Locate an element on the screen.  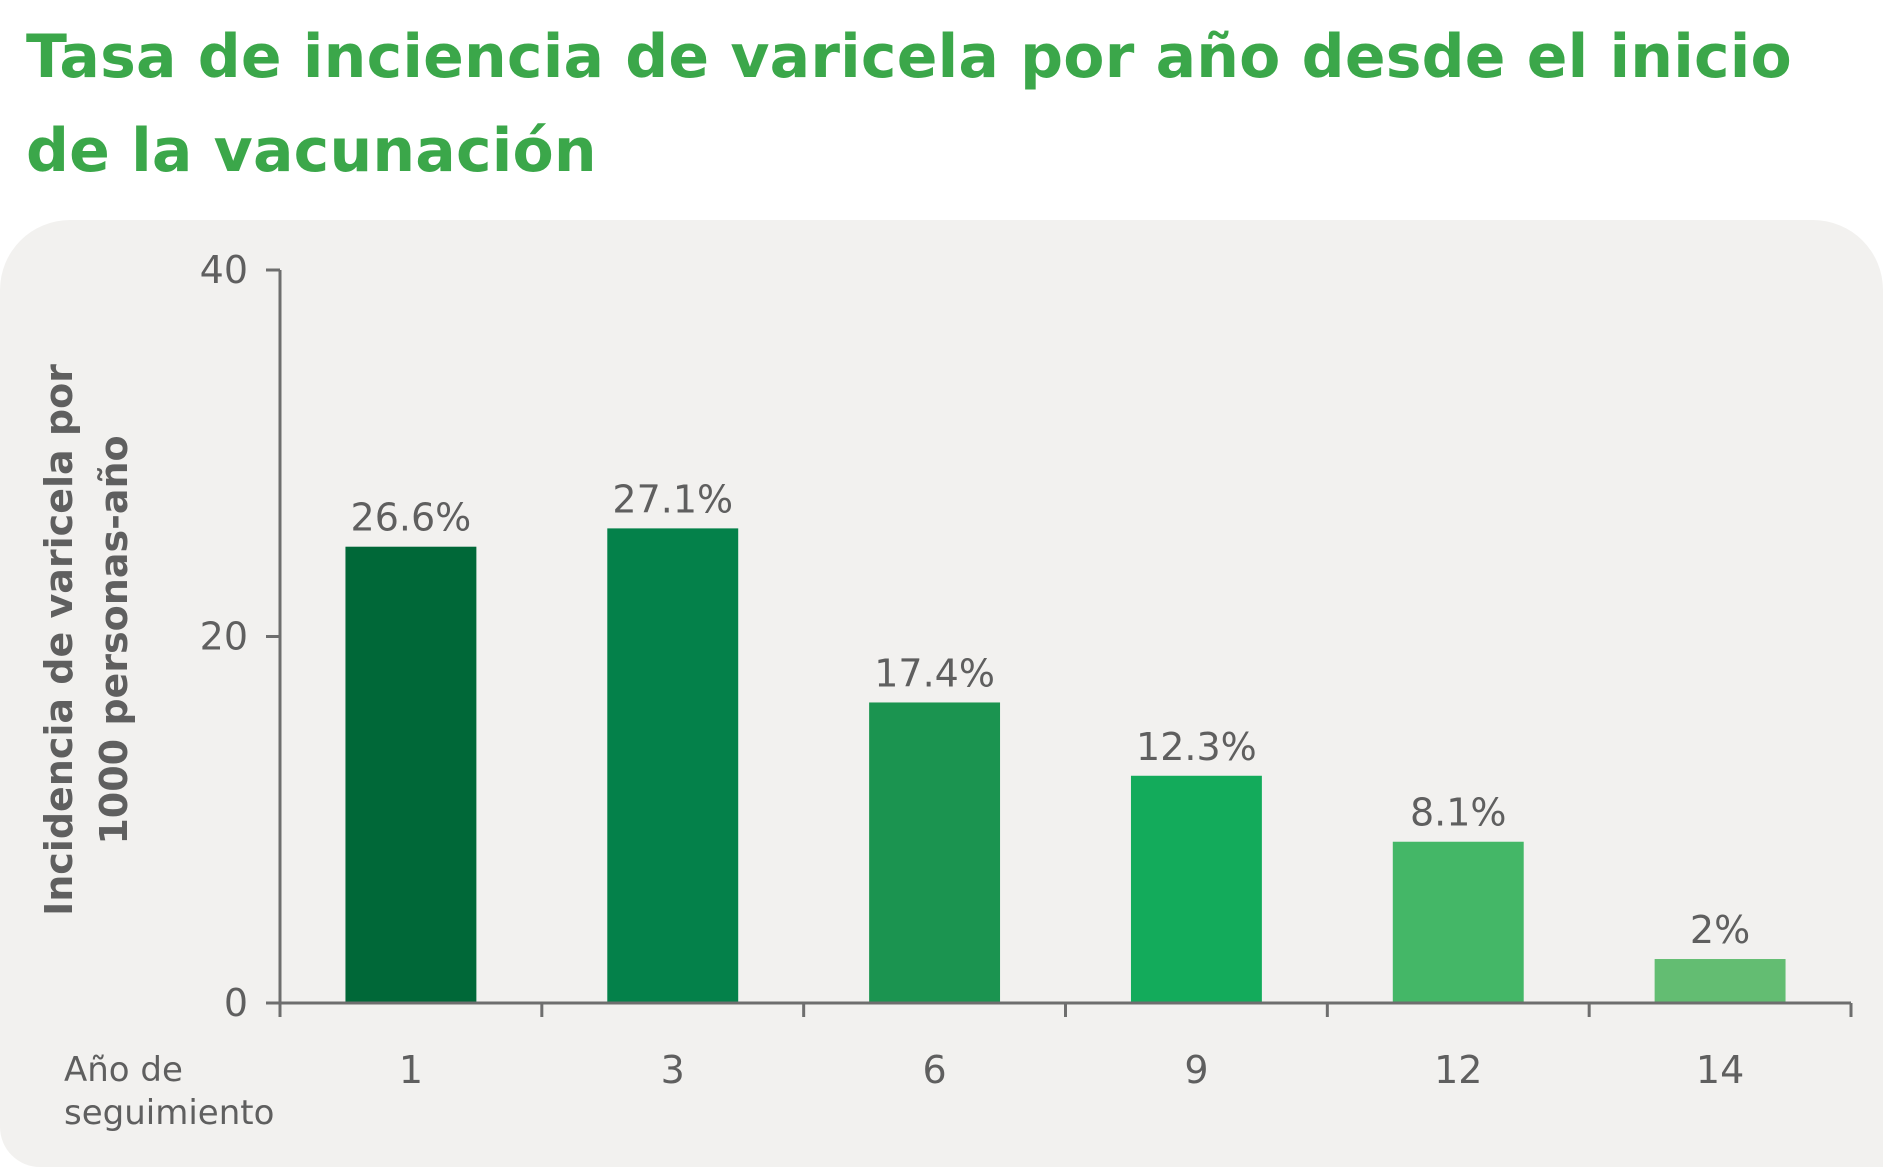
x-axis-title: Año de seguimiento is located at coordinates (169, 1091).